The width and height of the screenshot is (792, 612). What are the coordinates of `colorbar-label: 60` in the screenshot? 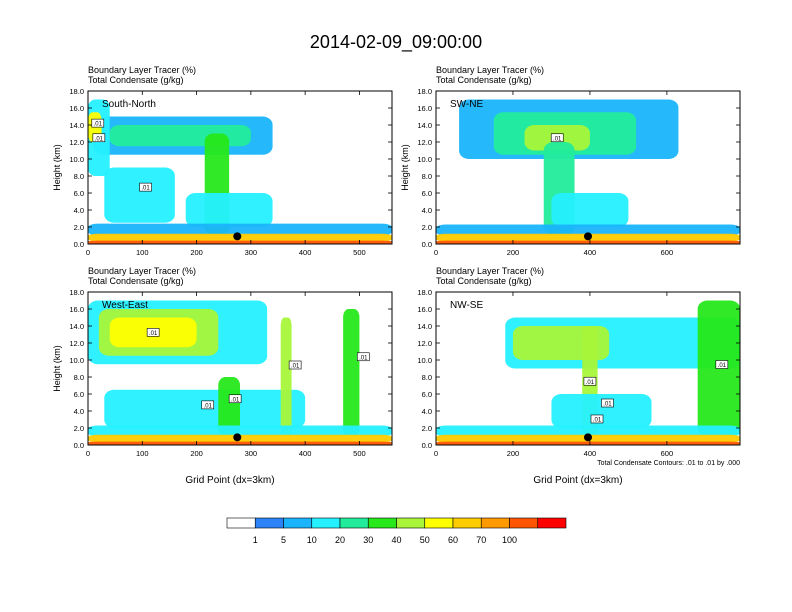 It's located at (453, 540).